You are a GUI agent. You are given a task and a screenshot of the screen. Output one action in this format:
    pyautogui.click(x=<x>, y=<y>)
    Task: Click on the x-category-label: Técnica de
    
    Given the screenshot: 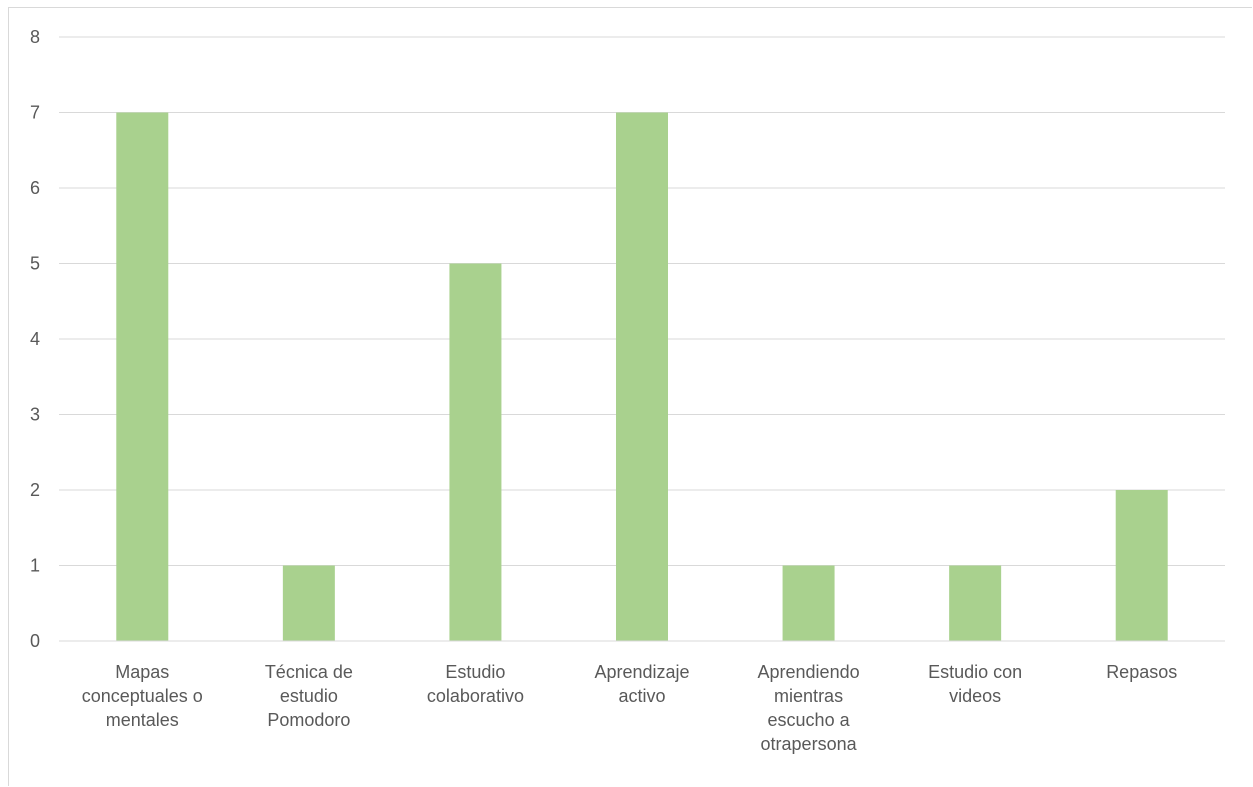 What is the action you would take?
    pyautogui.click(x=309, y=672)
    